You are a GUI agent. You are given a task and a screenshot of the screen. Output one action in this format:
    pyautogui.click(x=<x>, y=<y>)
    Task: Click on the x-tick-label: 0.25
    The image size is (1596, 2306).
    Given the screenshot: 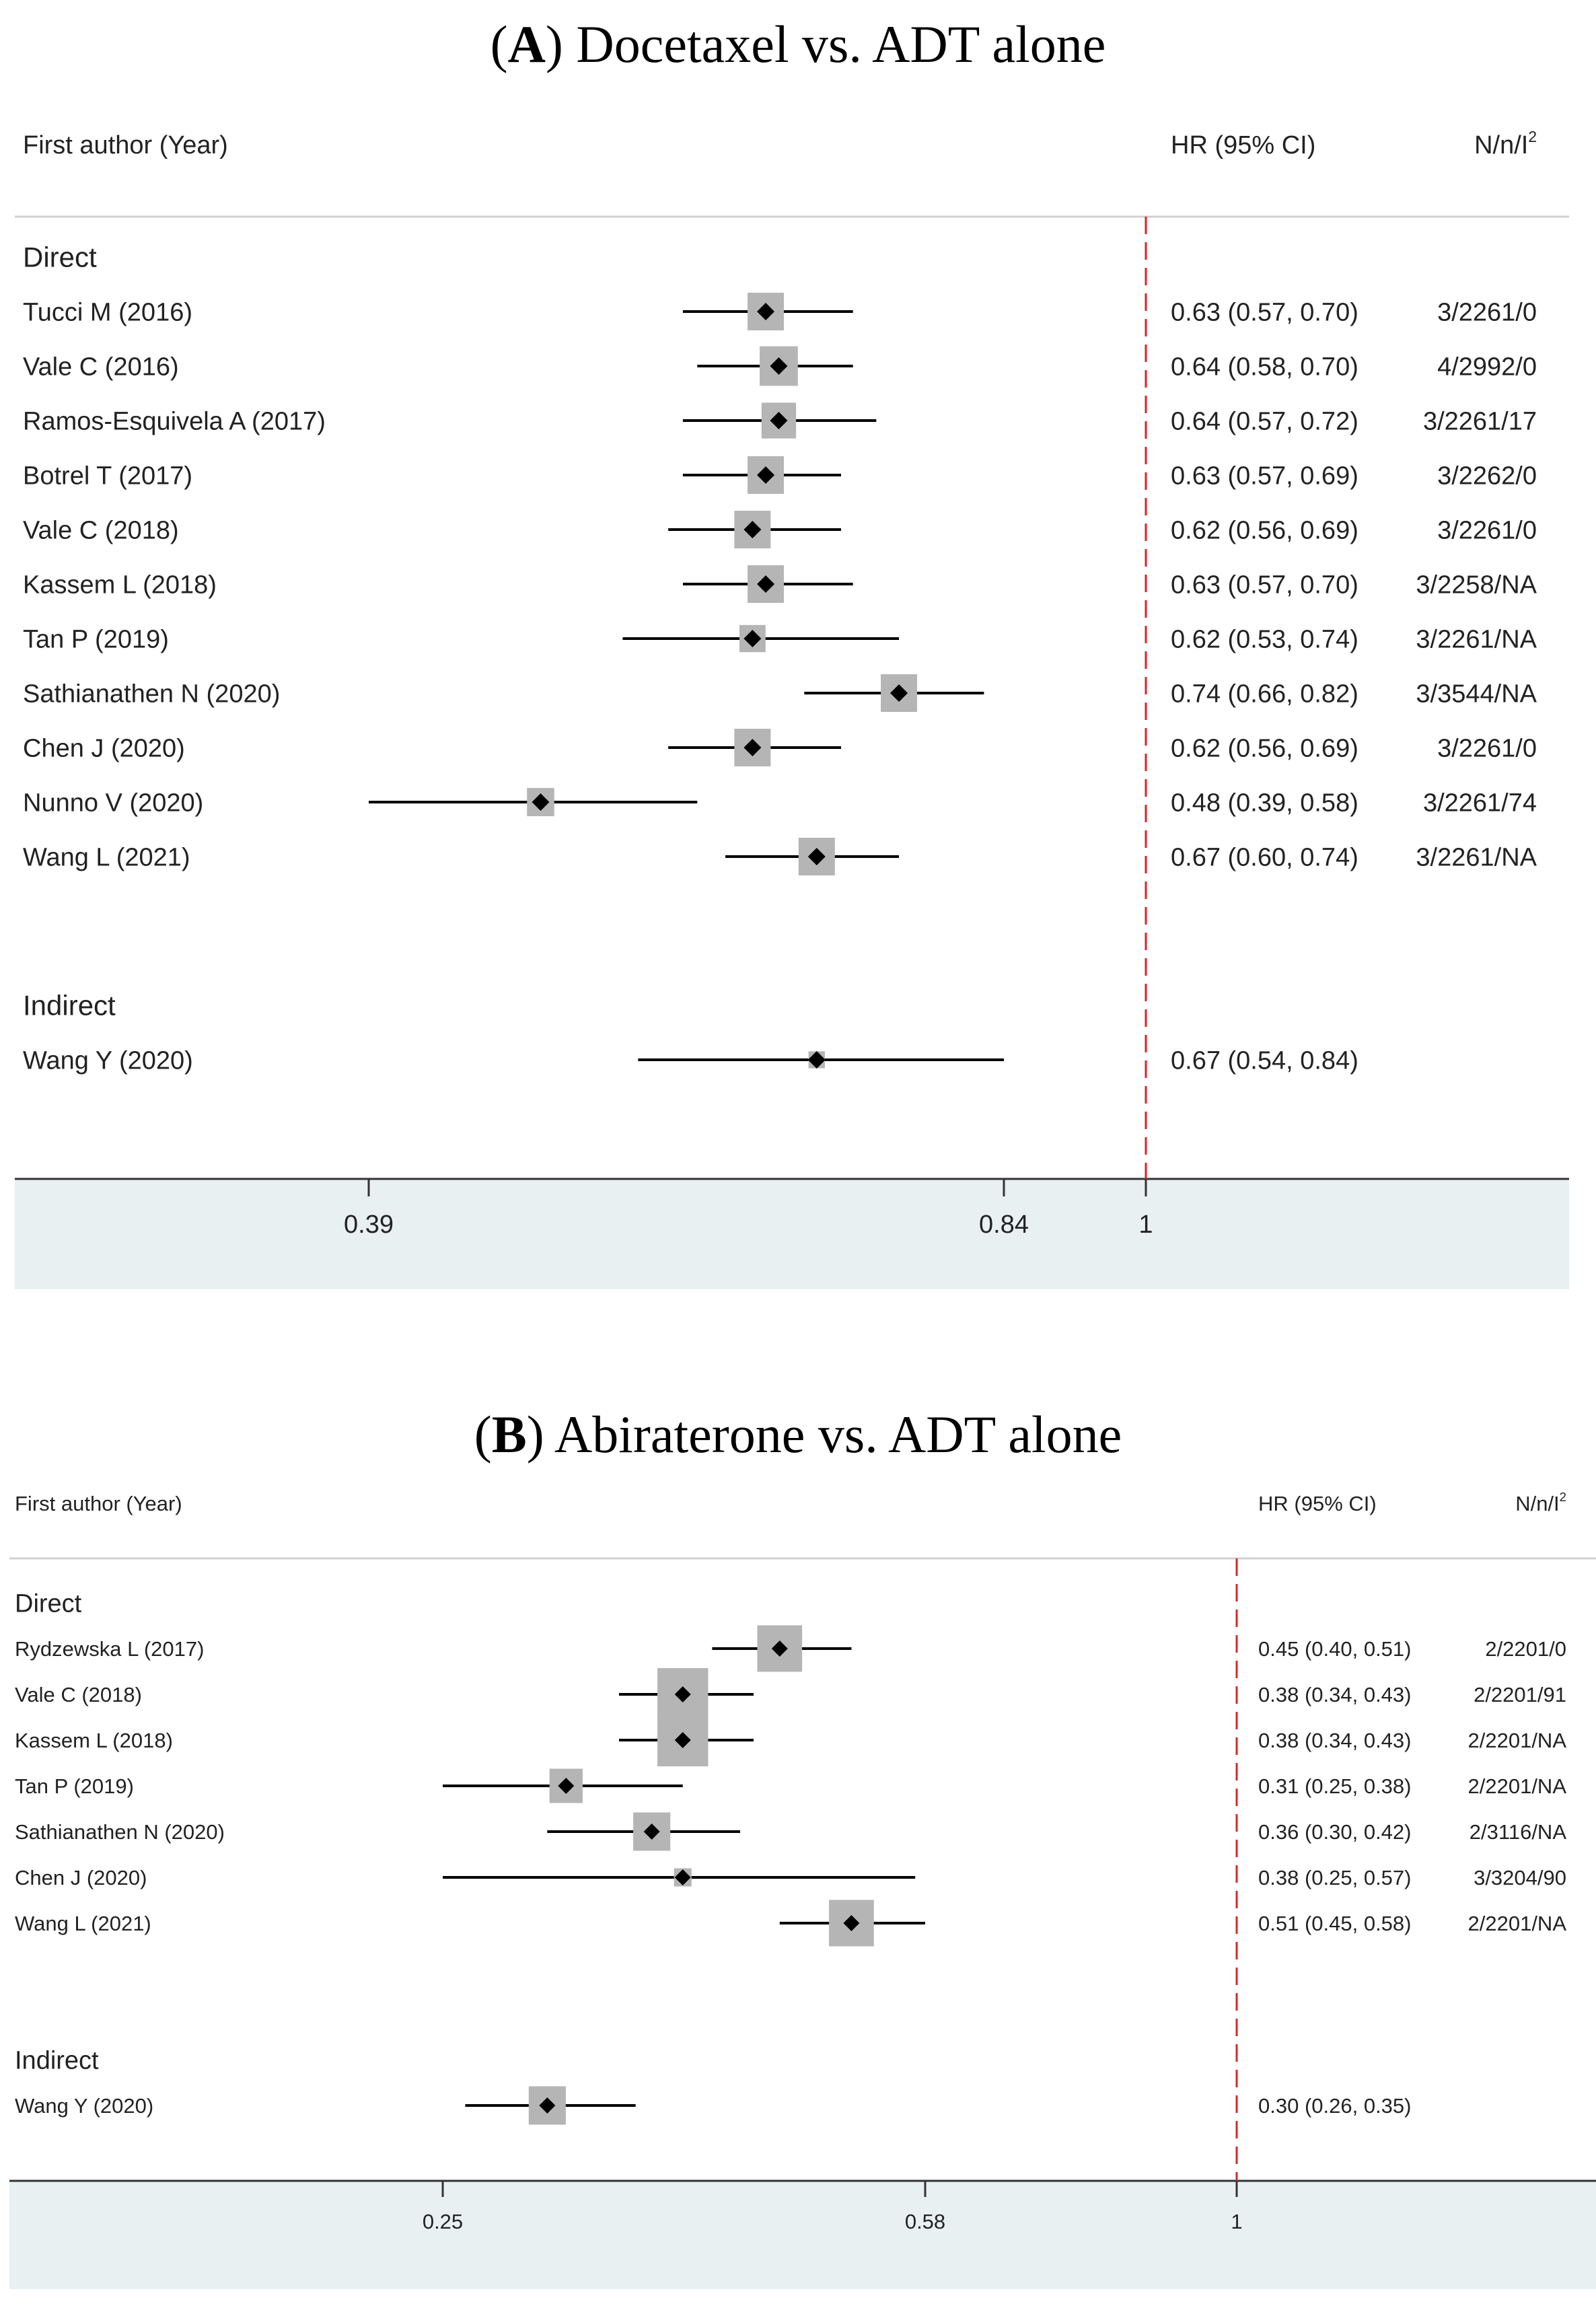 What is the action you would take?
    pyautogui.click(x=443, y=2221)
    